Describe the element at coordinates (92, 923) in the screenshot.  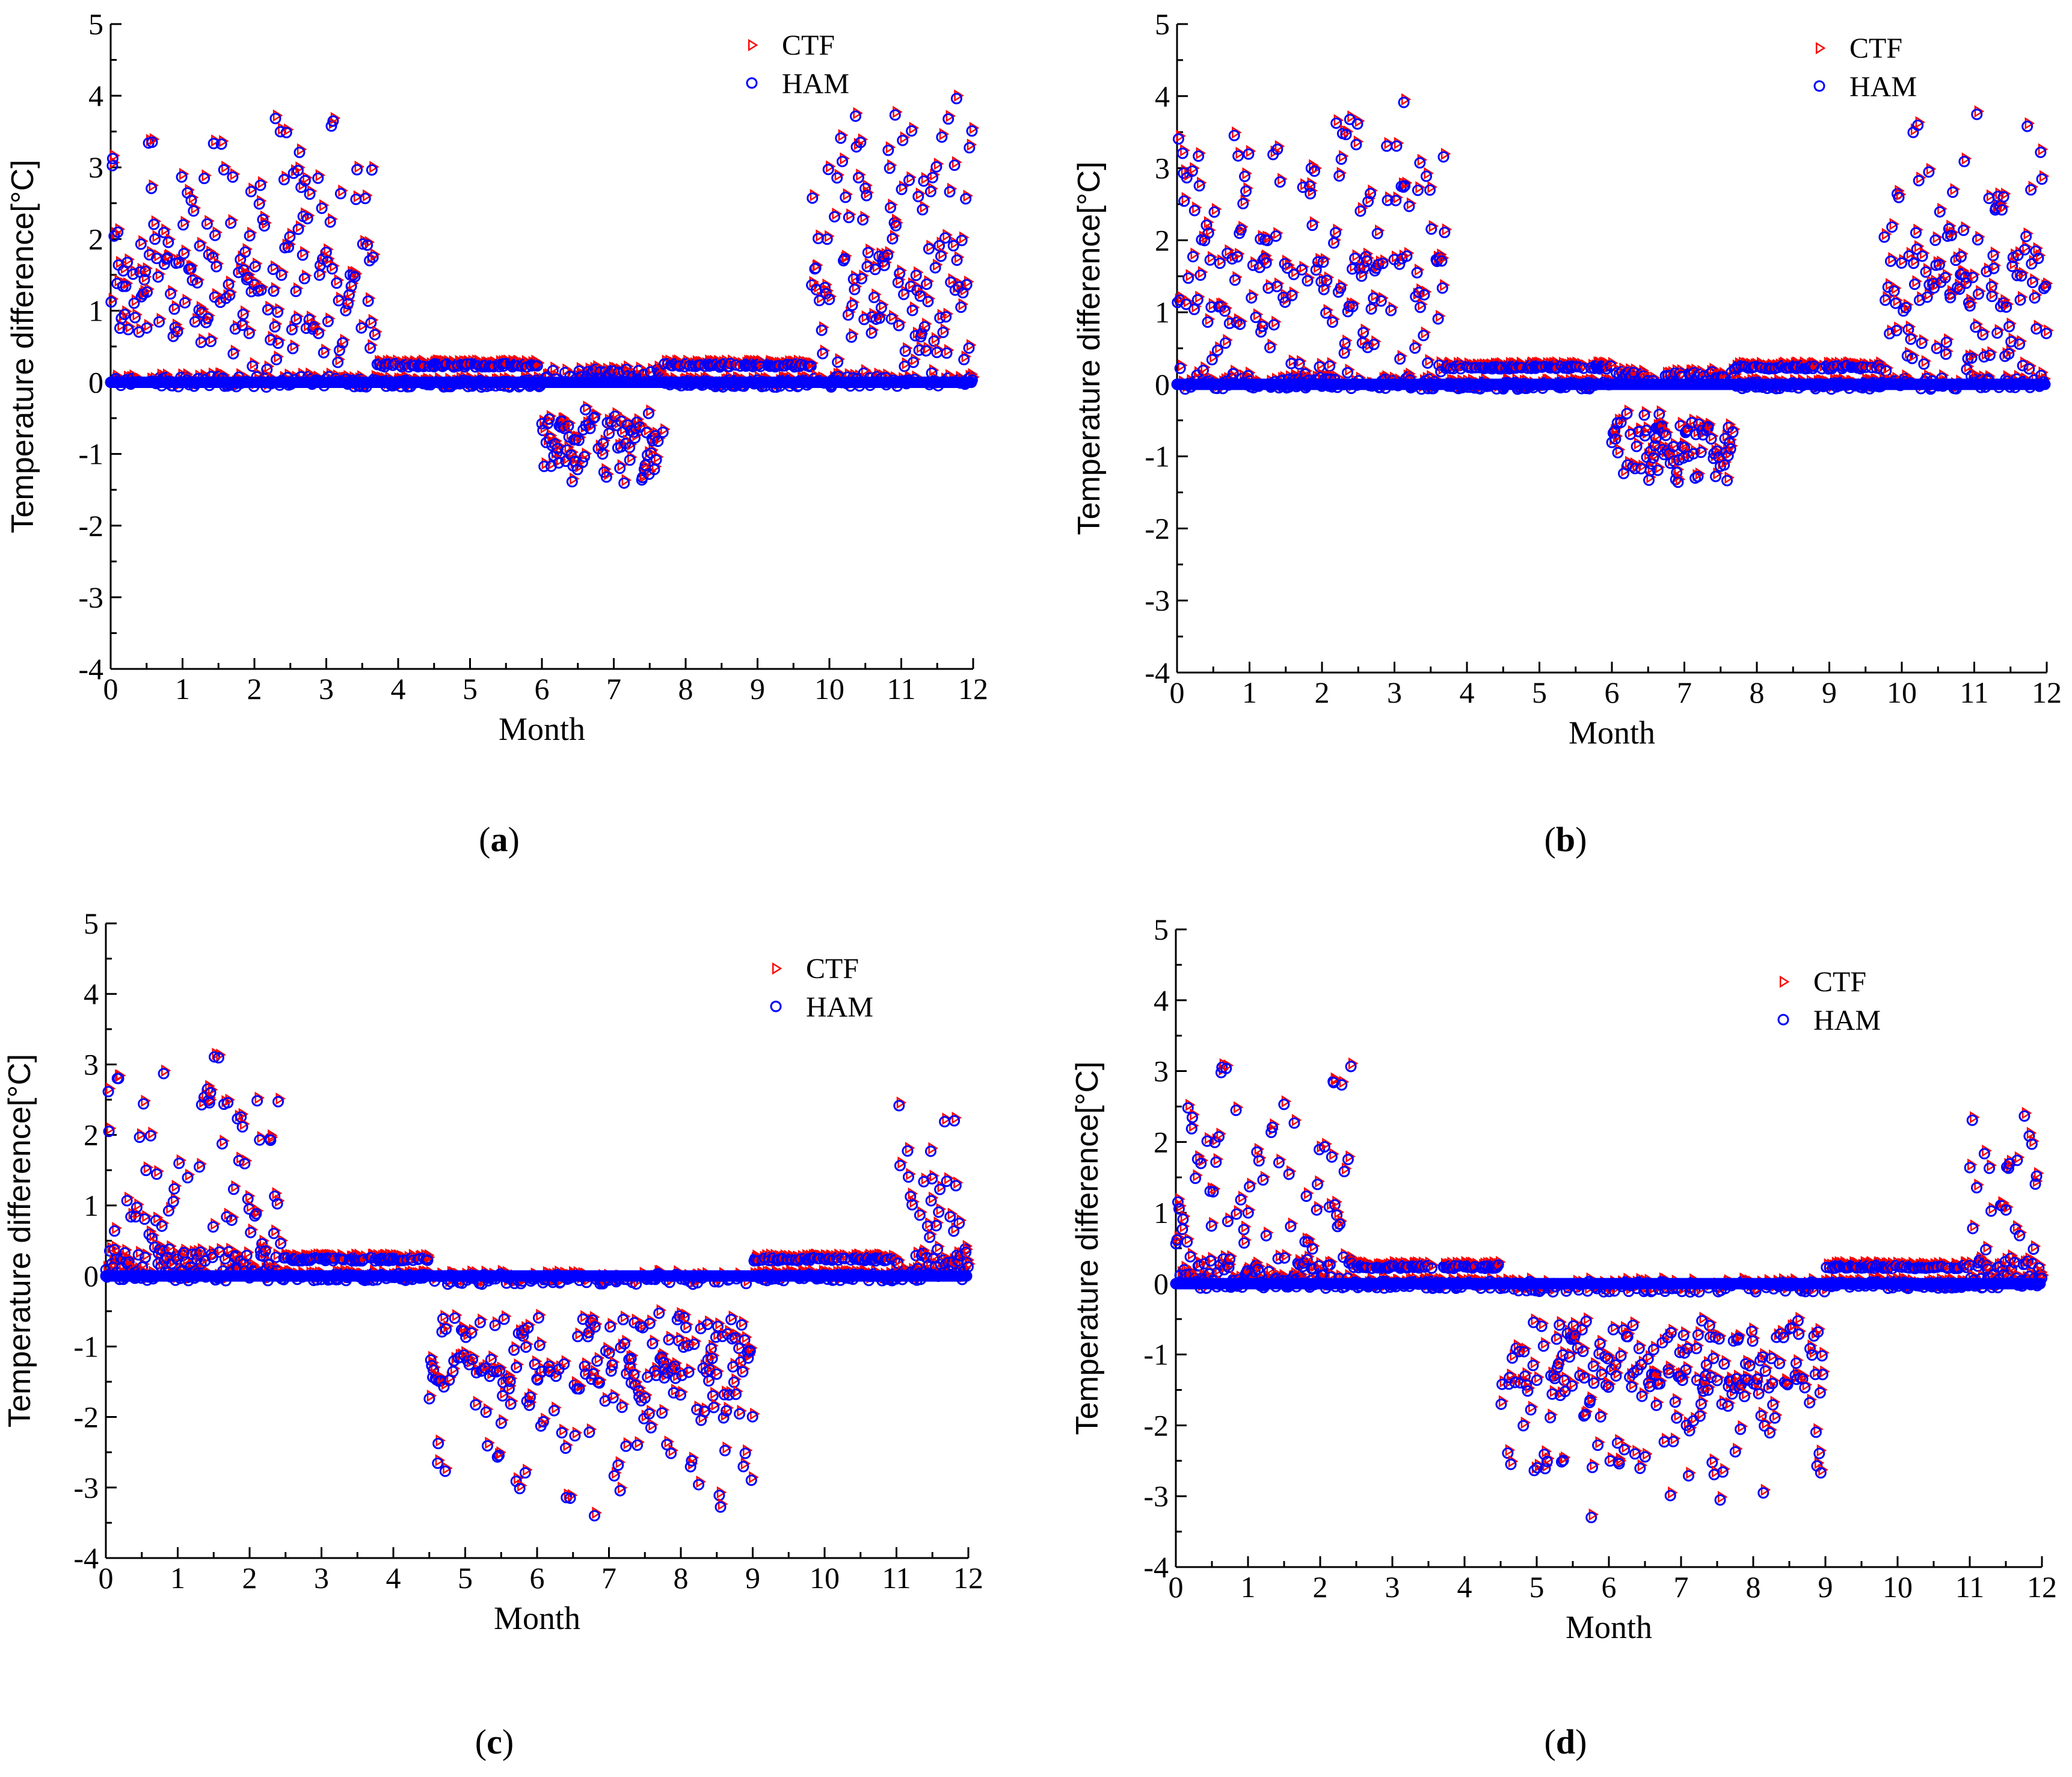
I see `y-tick-label: 5` at that location.